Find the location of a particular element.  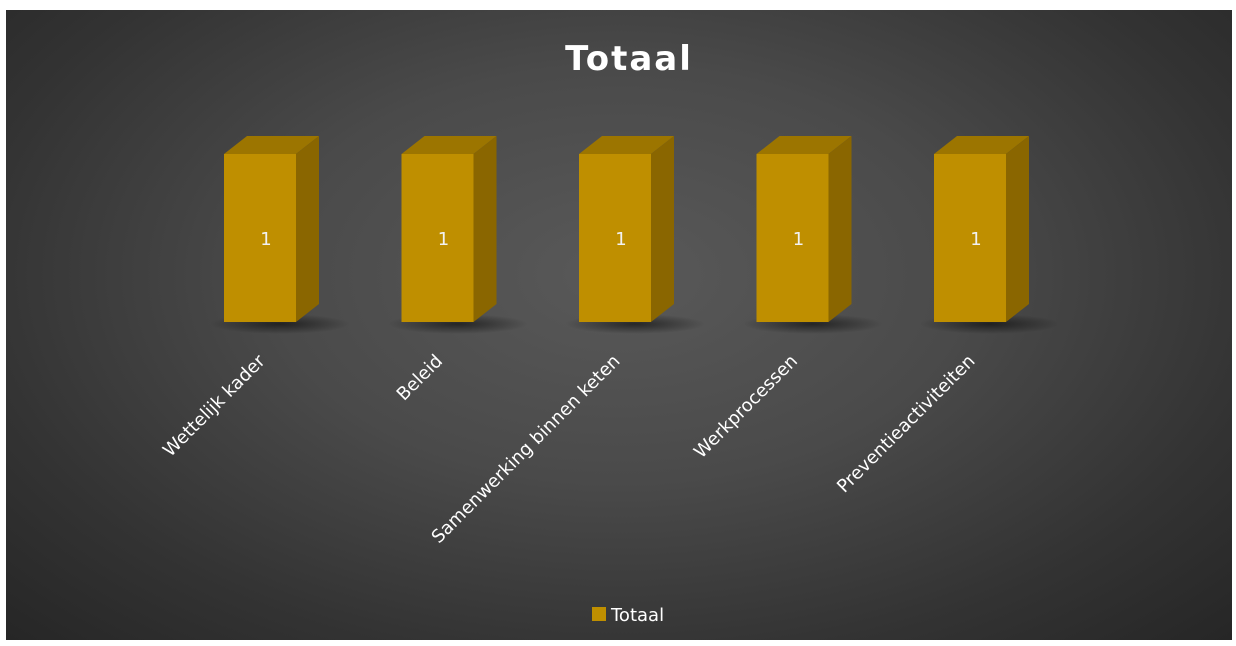

legend: Totaal is located at coordinates (628, 615).